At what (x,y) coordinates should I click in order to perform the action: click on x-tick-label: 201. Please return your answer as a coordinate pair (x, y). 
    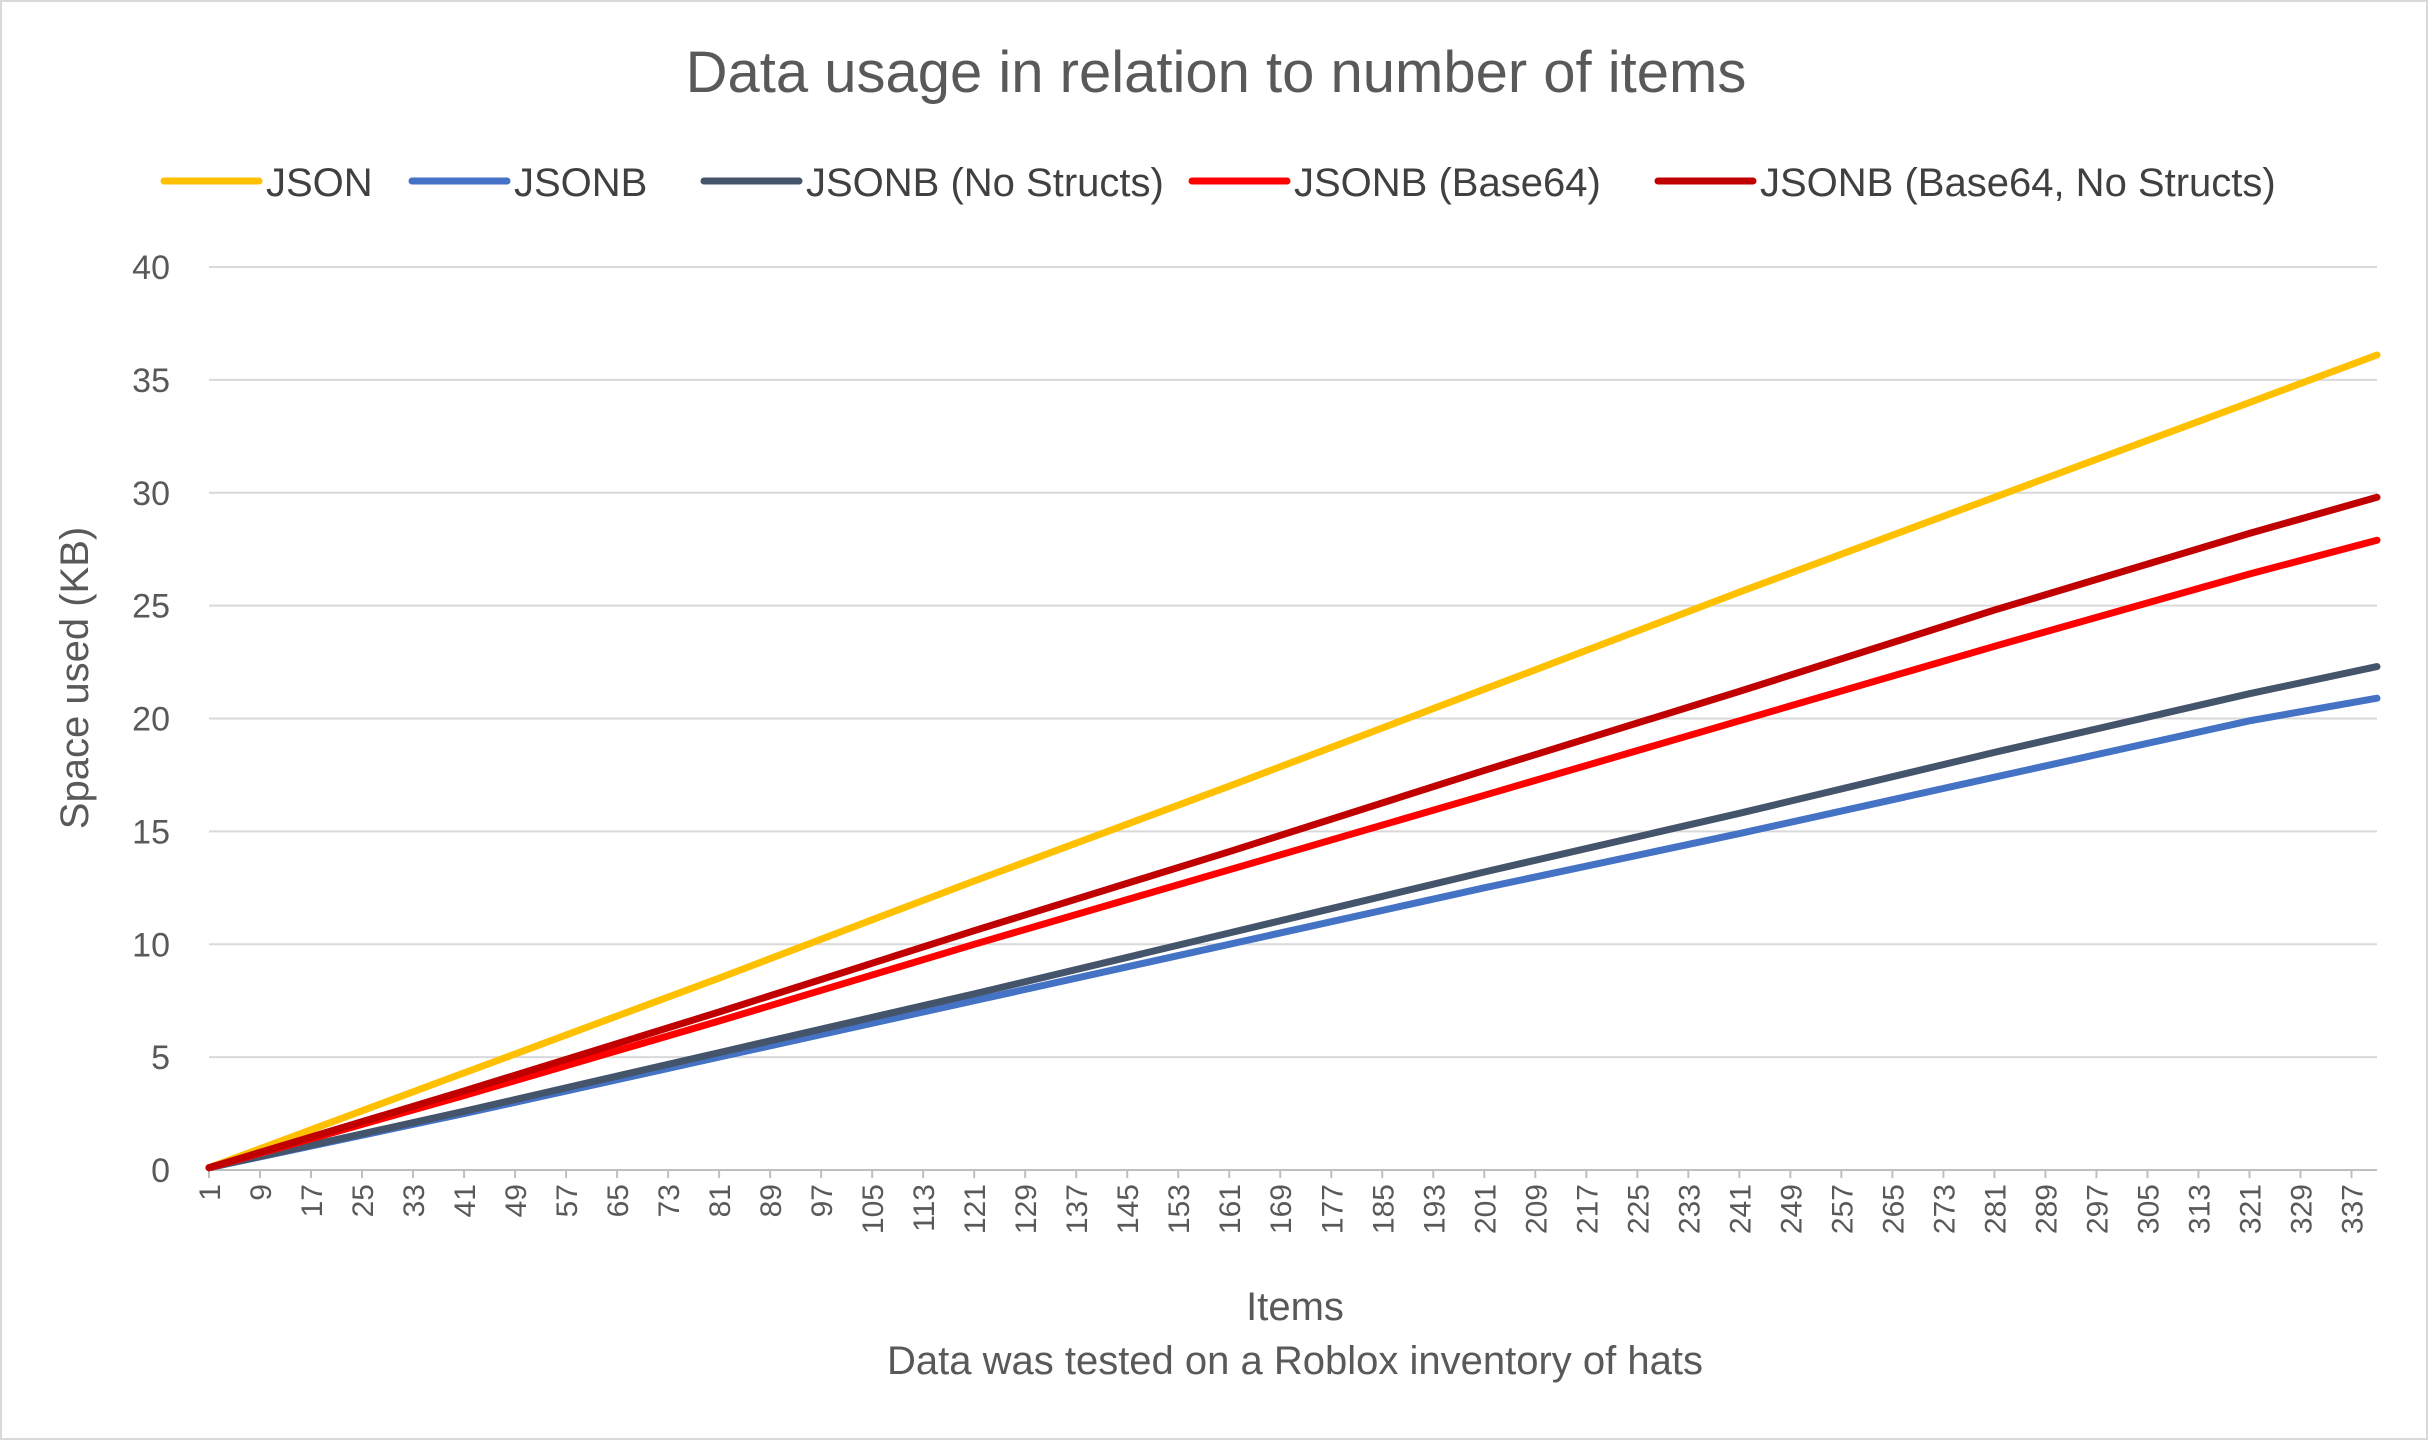
    Looking at the image, I should click on (1485, 1209).